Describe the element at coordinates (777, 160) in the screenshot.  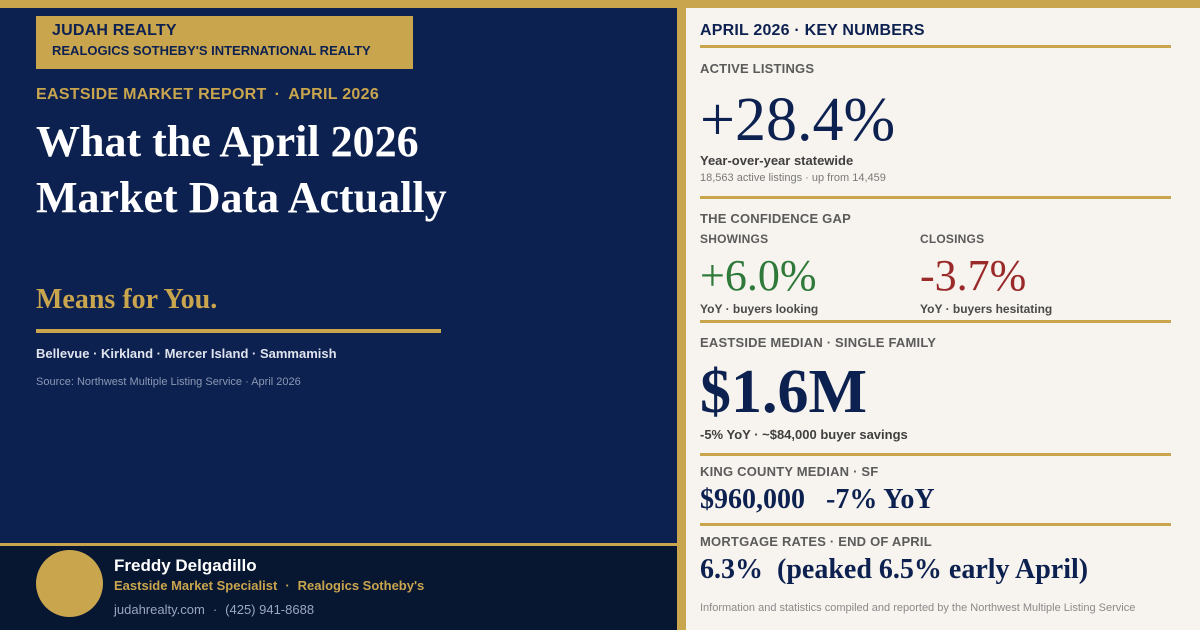
I see `active-listings-subtitle: Year-over-year statewide` at that location.